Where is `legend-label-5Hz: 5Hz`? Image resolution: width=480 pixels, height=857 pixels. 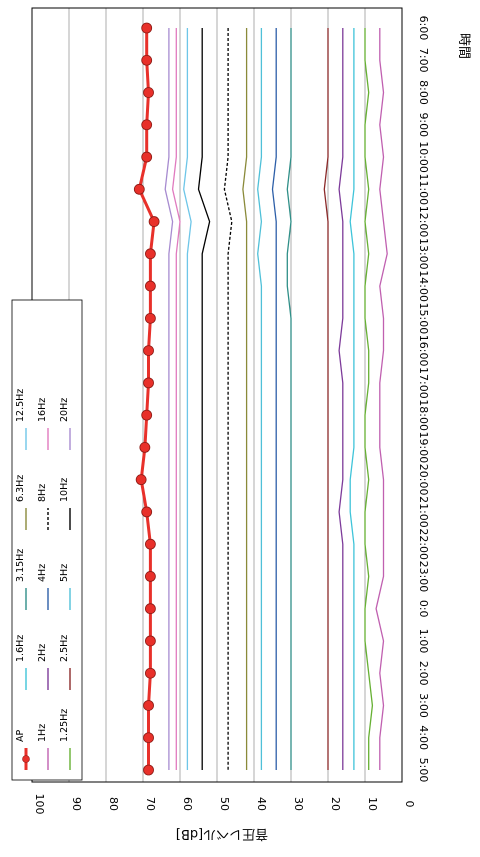
legend-label-5Hz: 5Hz is located at coordinates (64, 573).